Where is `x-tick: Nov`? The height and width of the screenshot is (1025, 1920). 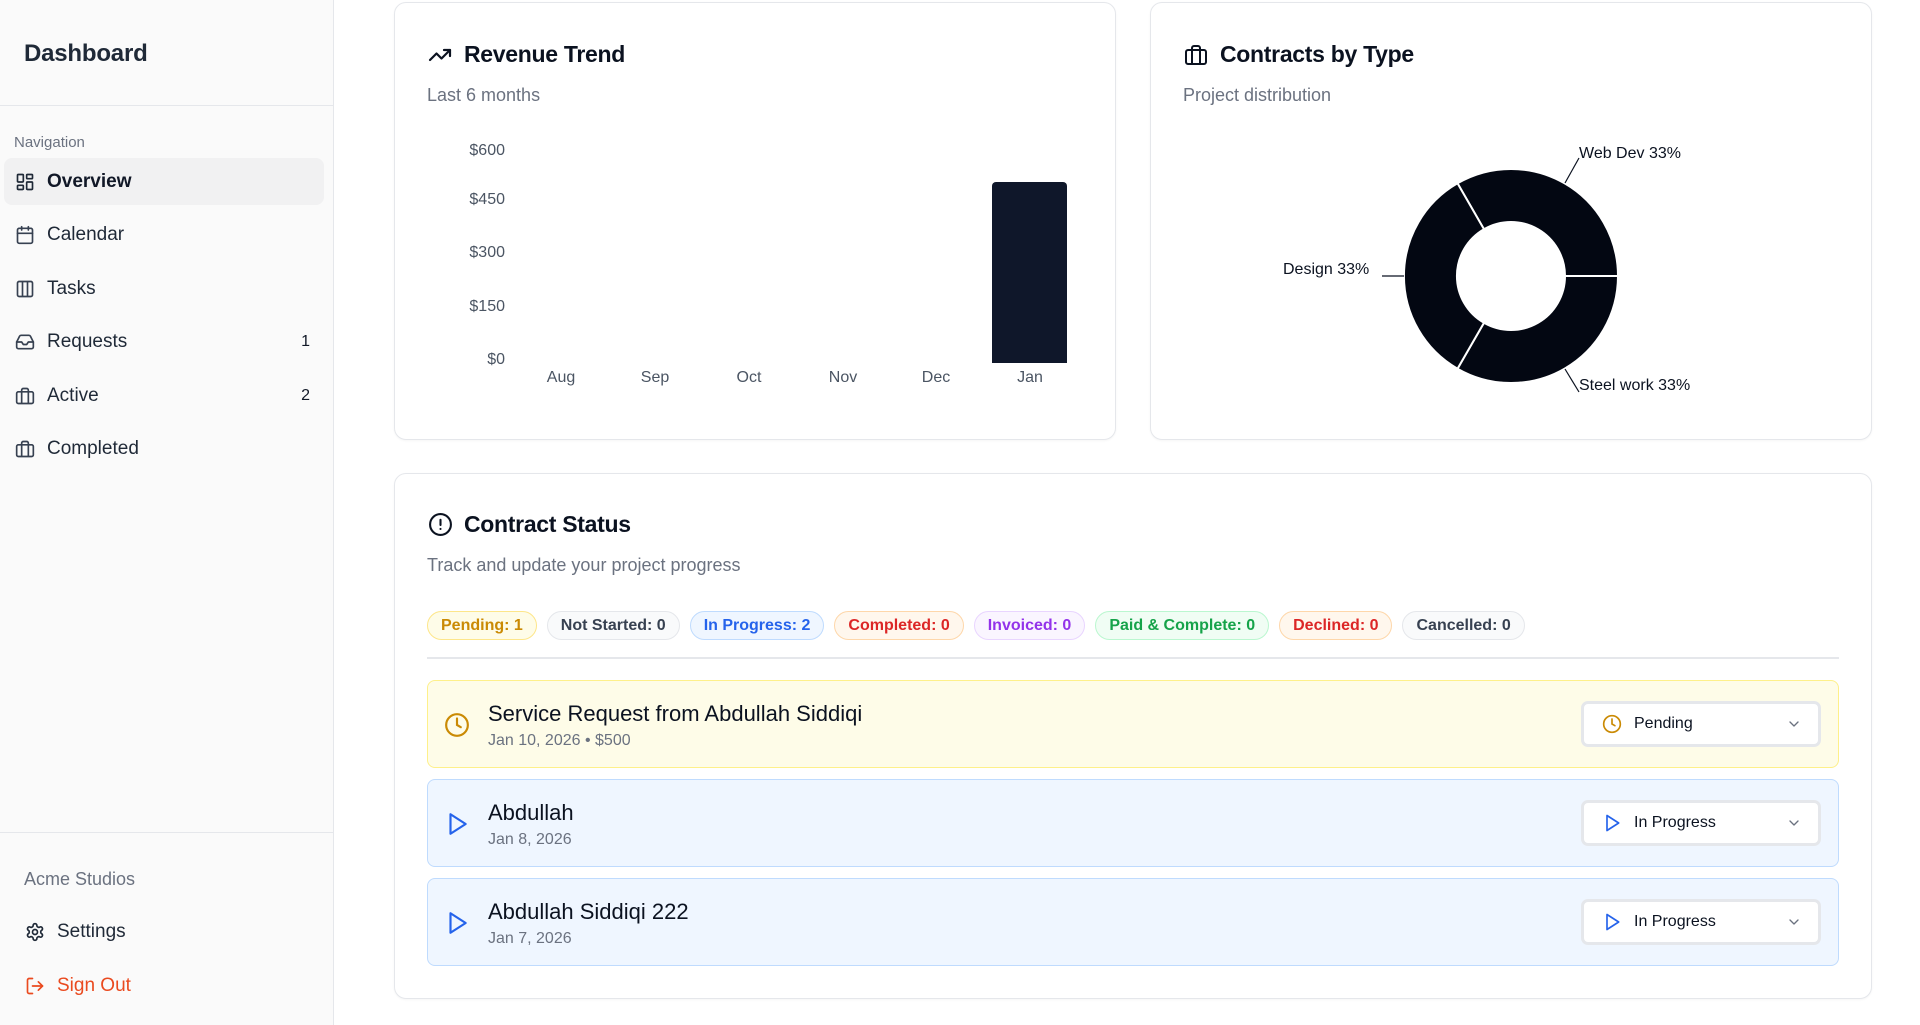 x-tick: Nov is located at coordinates (843, 377).